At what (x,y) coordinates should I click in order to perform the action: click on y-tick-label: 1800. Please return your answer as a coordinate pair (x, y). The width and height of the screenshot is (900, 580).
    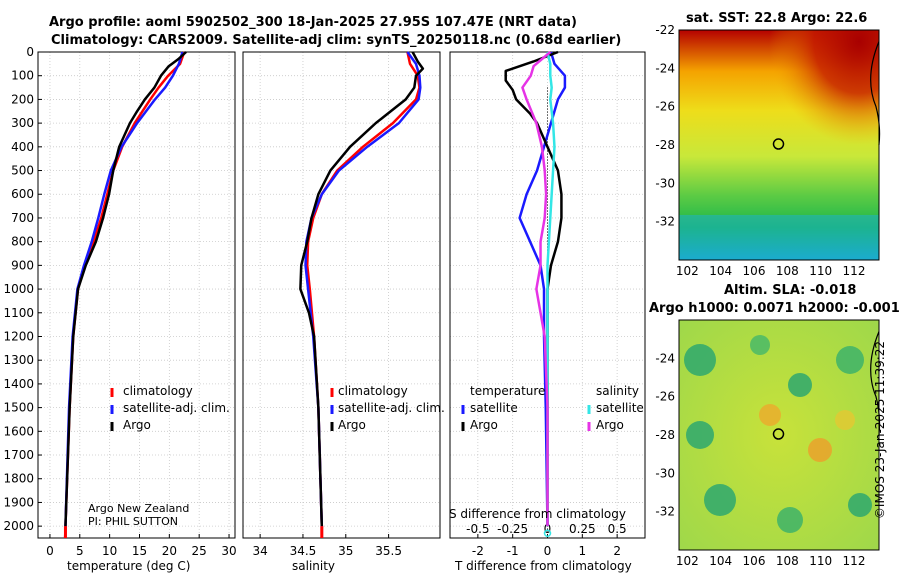
    Looking at the image, I should click on (18, 479).